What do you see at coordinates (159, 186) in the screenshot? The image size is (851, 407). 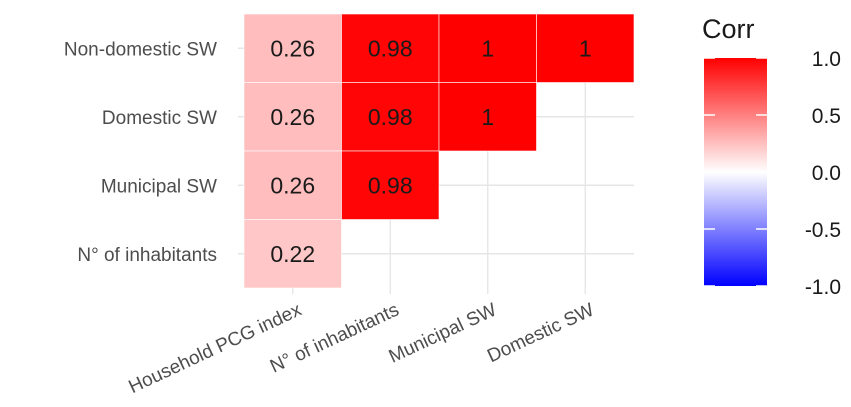 I see `y-label-municipal-sw: Municipal SW` at bounding box center [159, 186].